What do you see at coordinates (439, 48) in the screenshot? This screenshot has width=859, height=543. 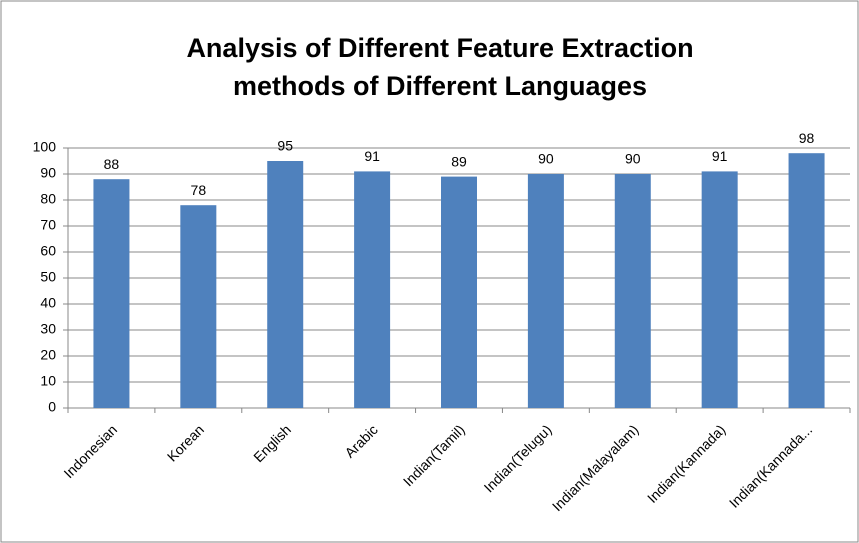 I see `chart-title: Analysis of Different Feature Extraction` at bounding box center [439, 48].